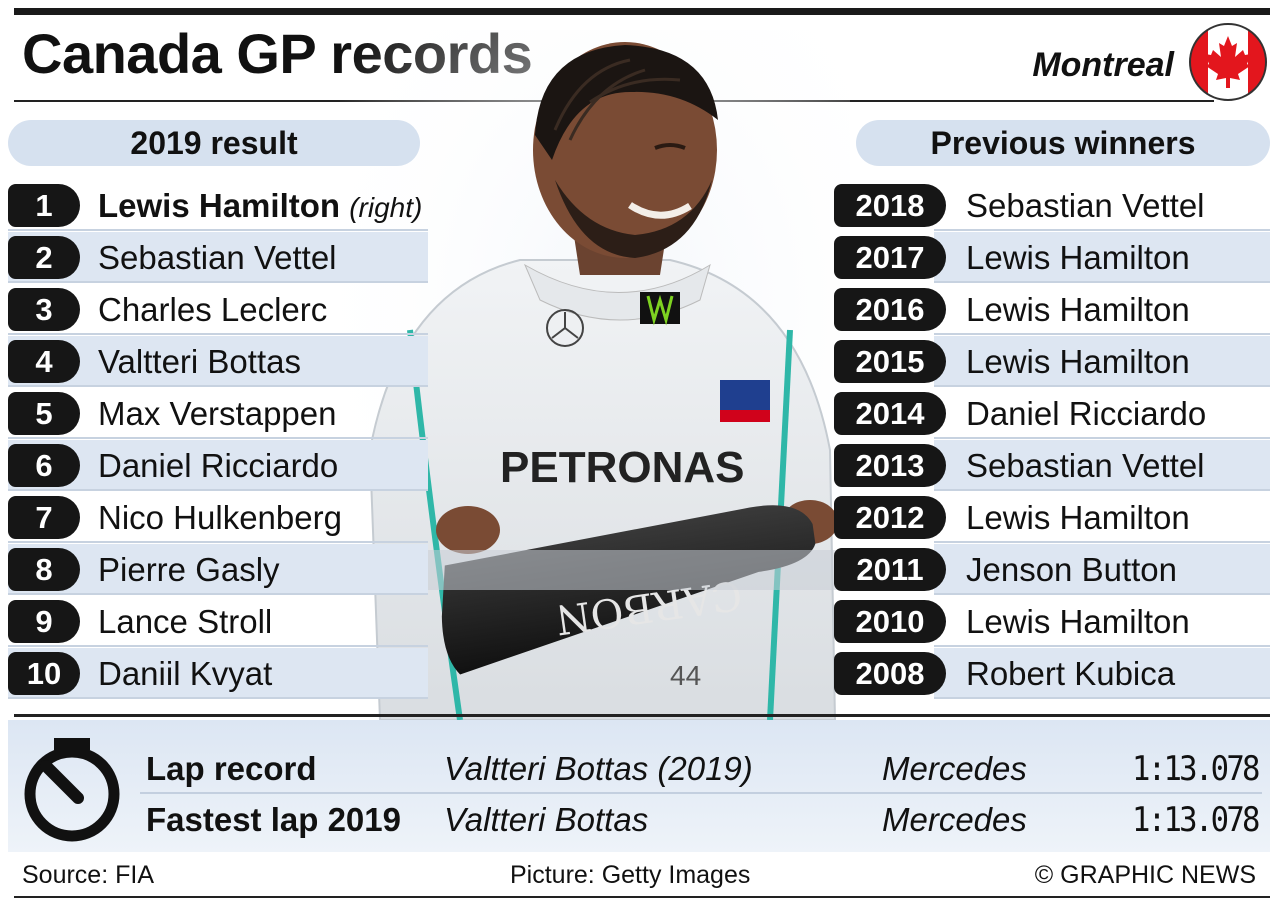  Describe the element at coordinates (231, 768) in the screenshot. I see `lap-record-label: Lap record` at that location.